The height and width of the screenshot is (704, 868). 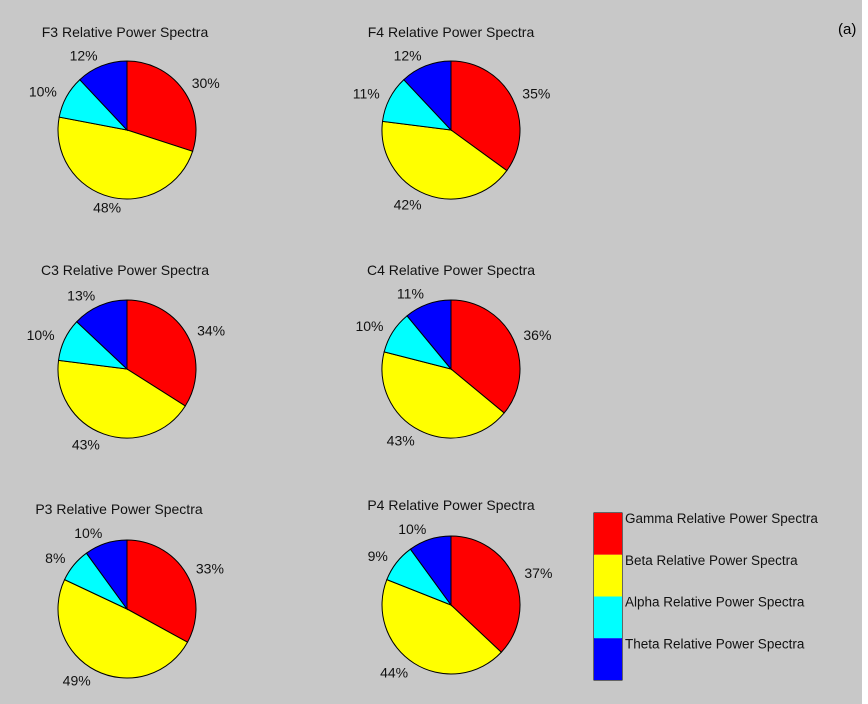 What do you see at coordinates (847, 29) in the screenshot?
I see `panel-label: (a)` at bounding box center [847, 29].